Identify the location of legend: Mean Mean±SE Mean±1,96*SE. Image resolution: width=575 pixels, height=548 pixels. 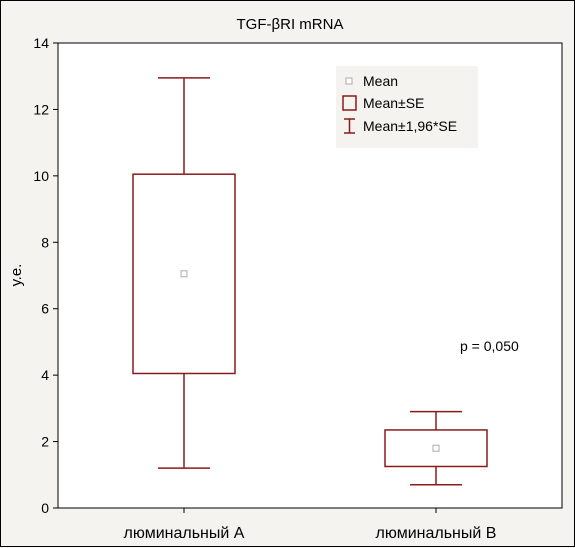
(407, 107).